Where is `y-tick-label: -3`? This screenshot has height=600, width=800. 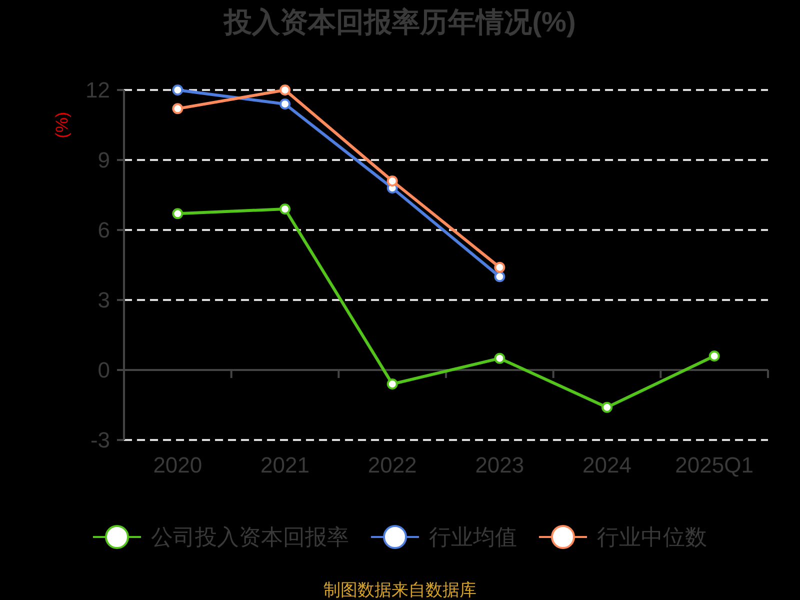
y-tick-label: -3 is located at coordinates (100, 440).